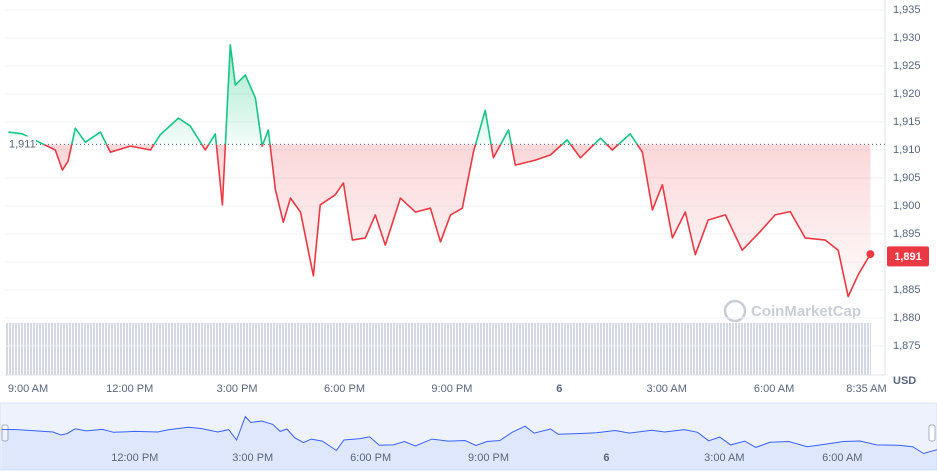  I want to click on x-tick-label: 3:00 AM, so click(667, 389).